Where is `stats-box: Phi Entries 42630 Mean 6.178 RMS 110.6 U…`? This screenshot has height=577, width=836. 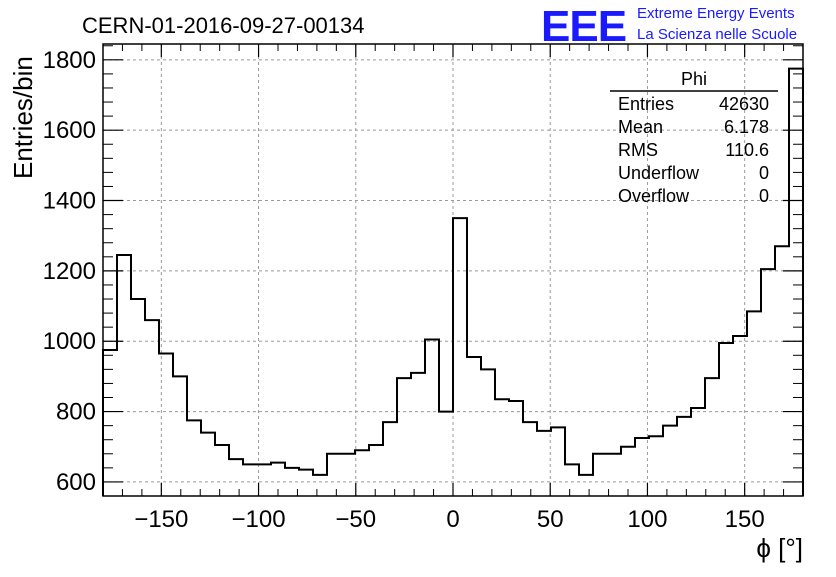
stats-box: Phi Entries 42630 Mean 6.178 RMS 110.6 U… is located at coordinates (694, 137).